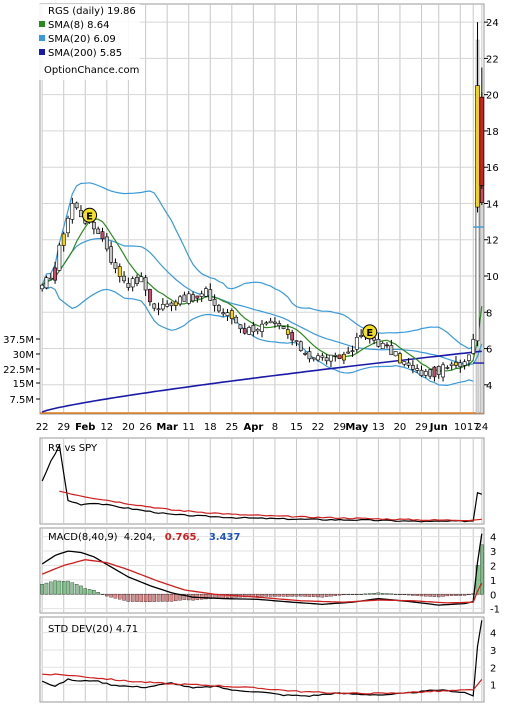 The height and width of the screenshot is (706, 526). I want to click on macd-marks, so click(262, 569).